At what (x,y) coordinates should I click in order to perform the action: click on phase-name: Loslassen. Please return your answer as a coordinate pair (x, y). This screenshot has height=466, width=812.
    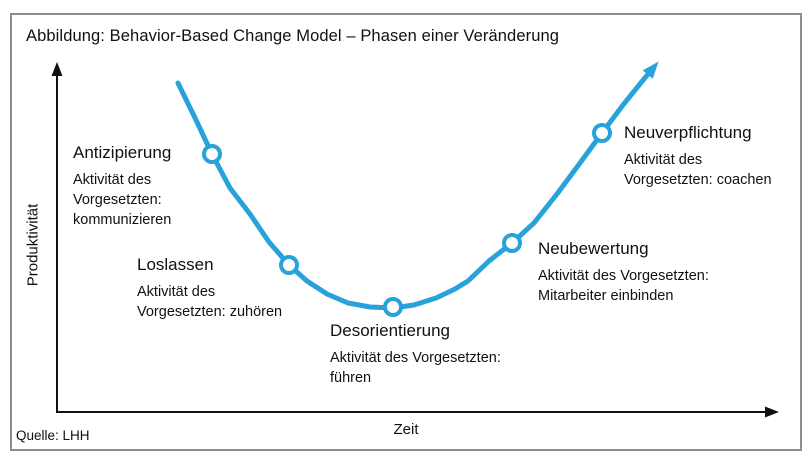
    Looking at the image, I should click on (175, 264).